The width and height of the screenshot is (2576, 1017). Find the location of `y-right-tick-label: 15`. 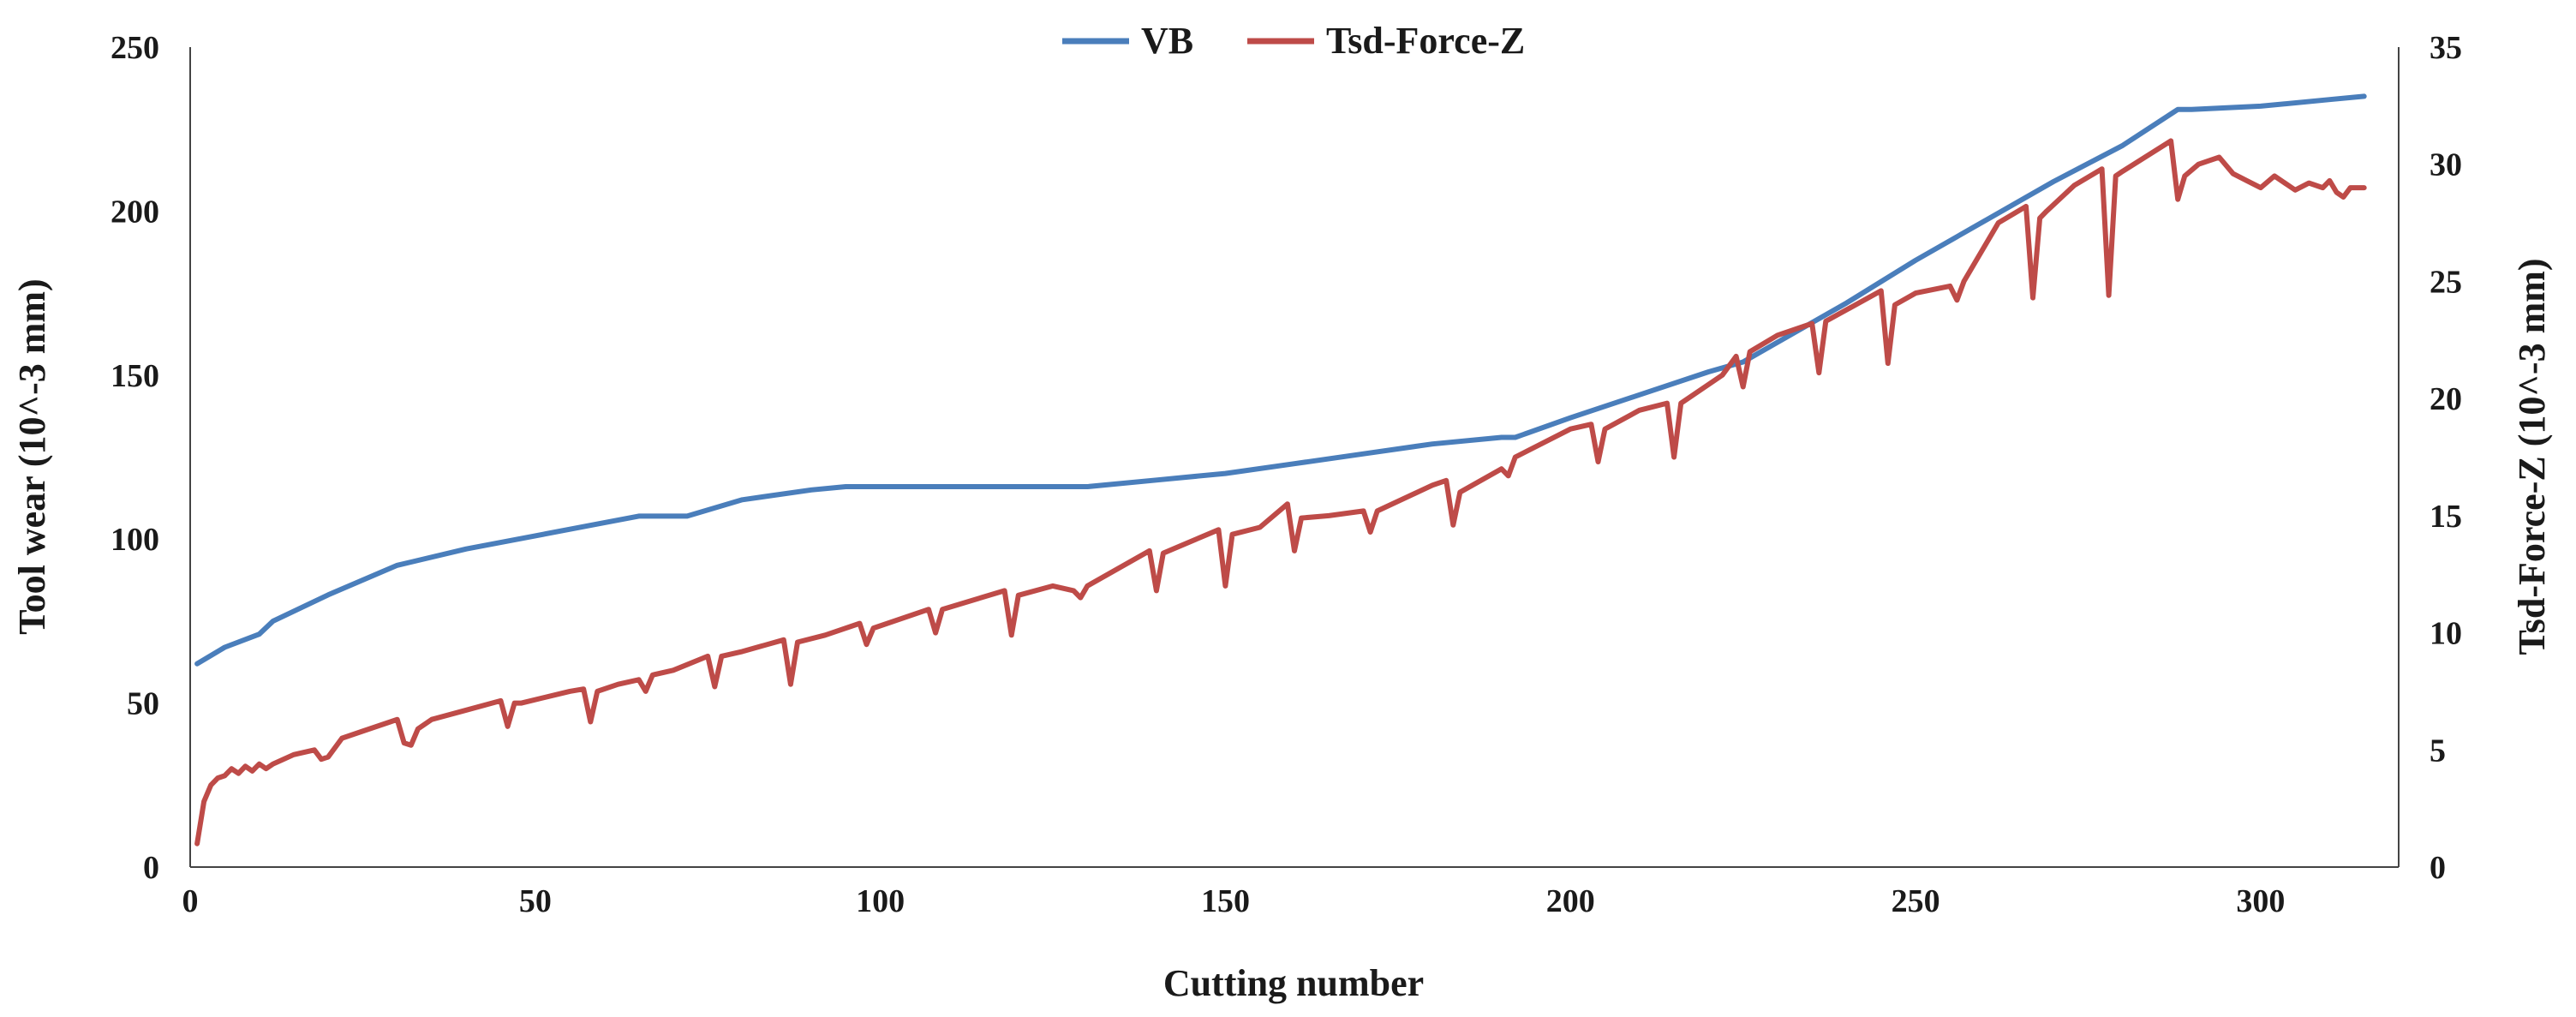

y-right-tick-label: 15 is located at coordinates (2446, 517).